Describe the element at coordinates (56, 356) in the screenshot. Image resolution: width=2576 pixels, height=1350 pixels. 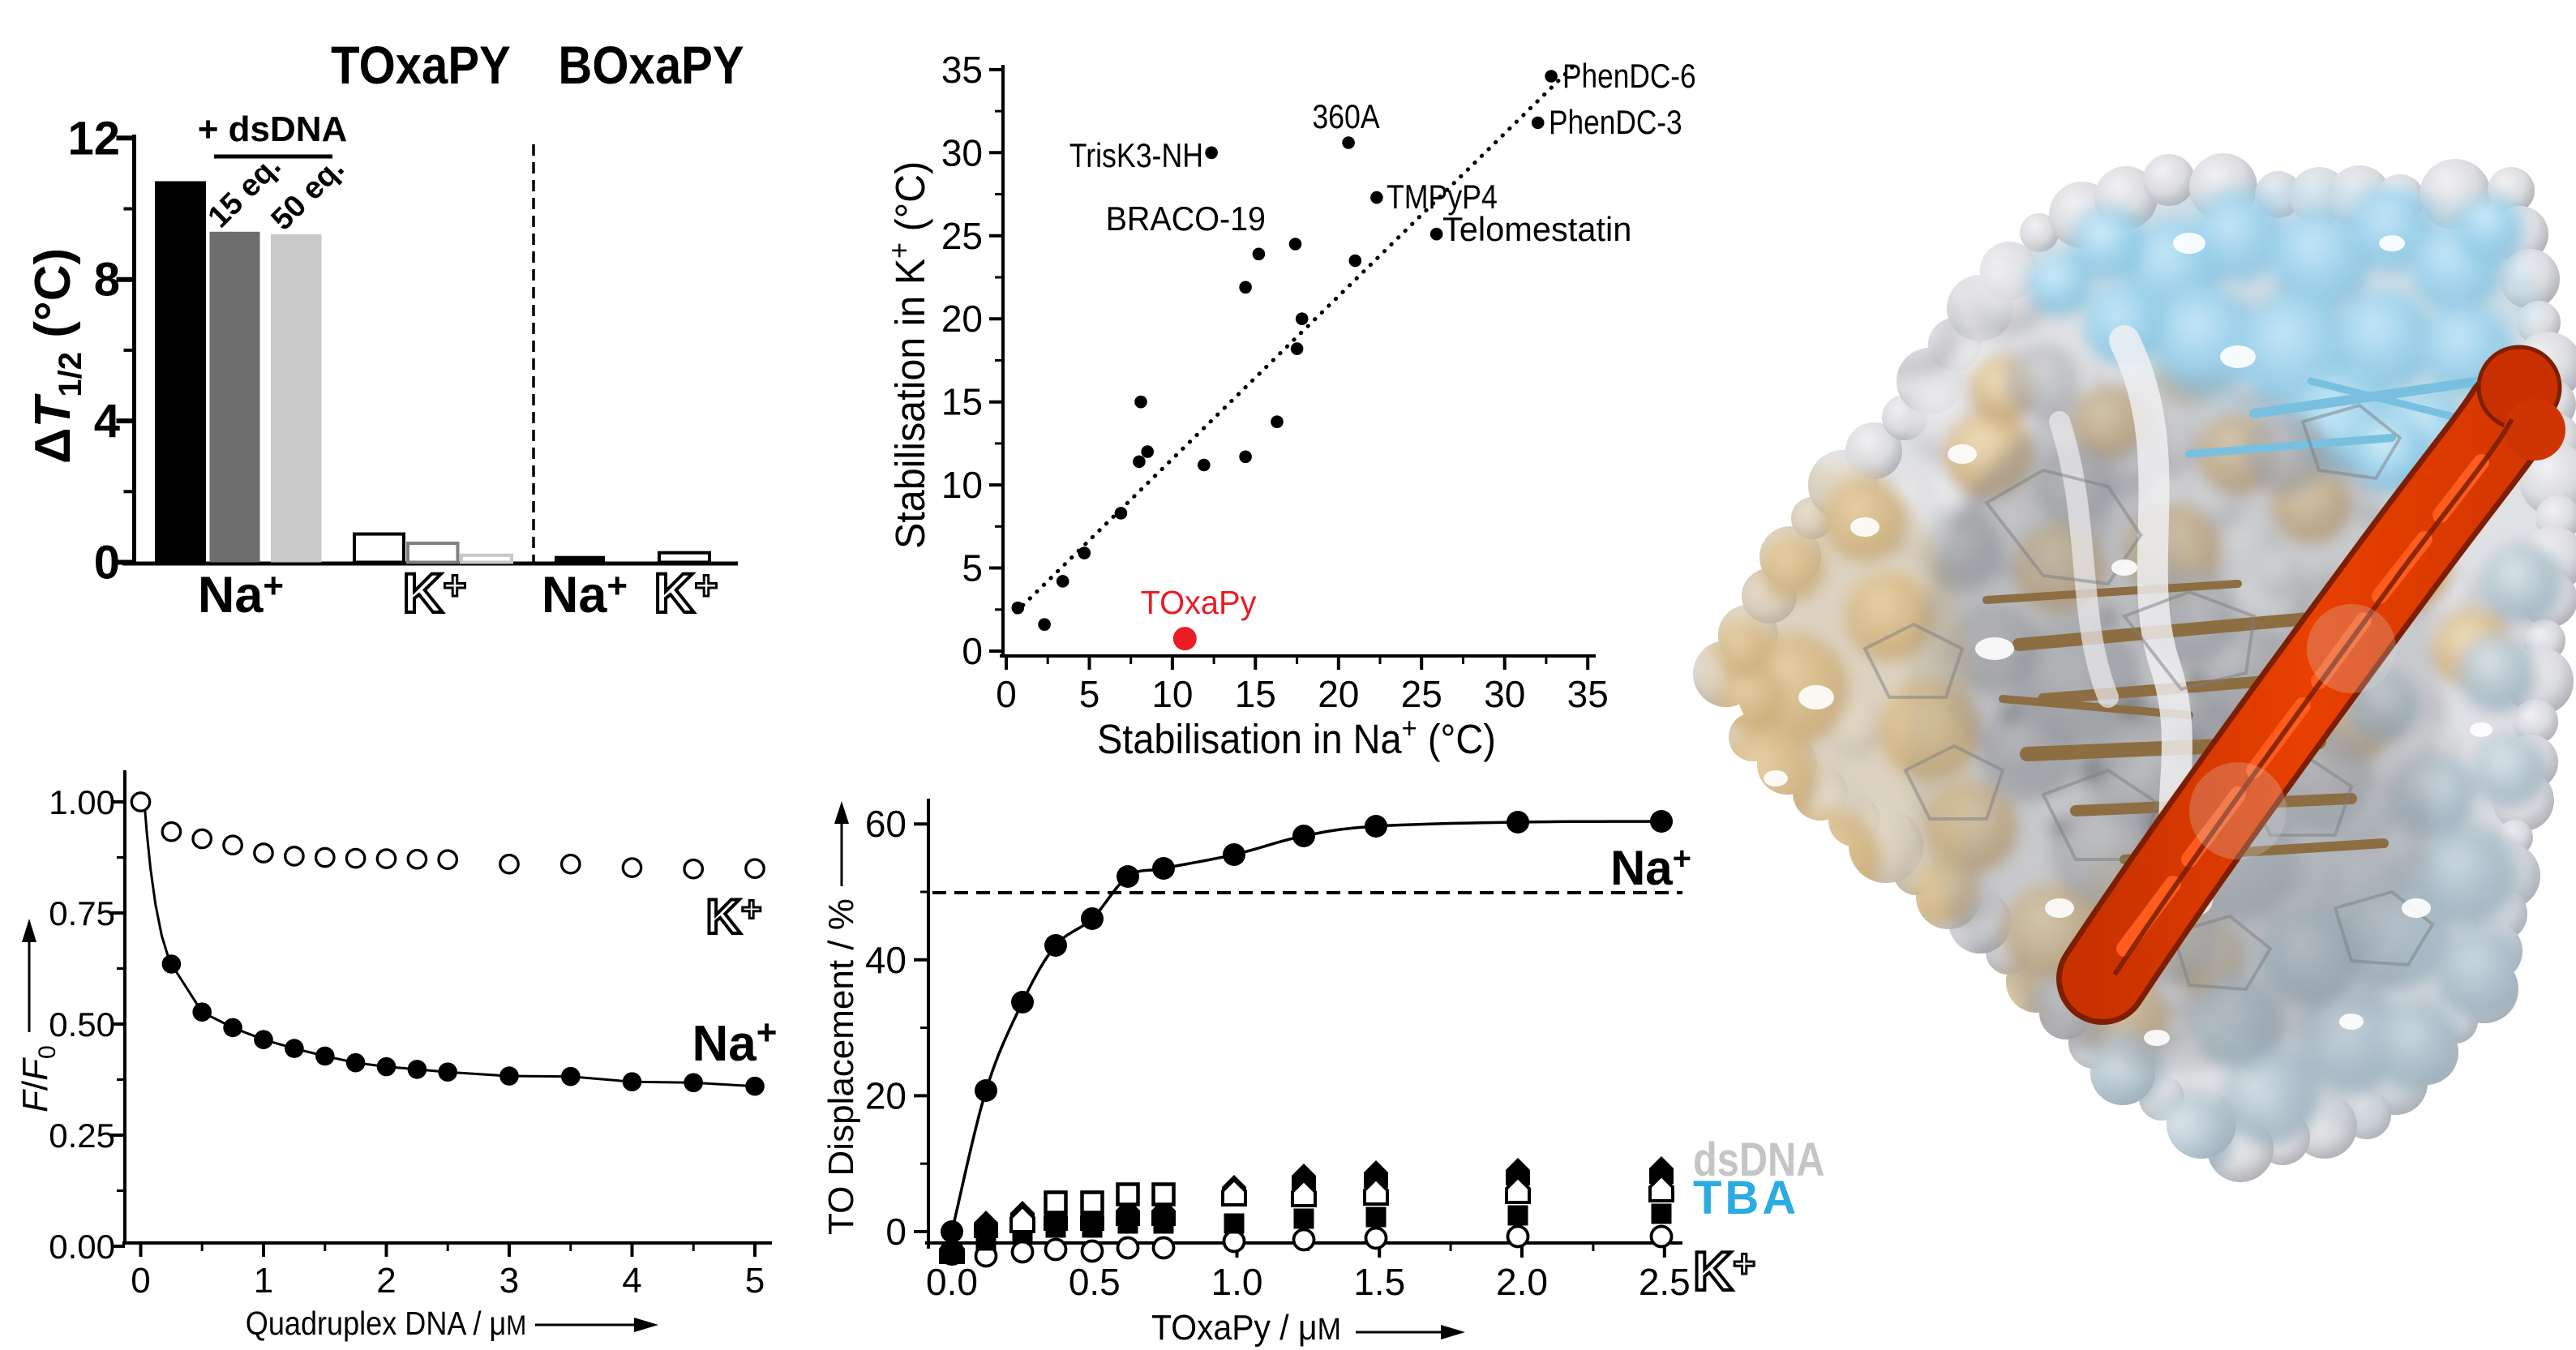
I see `svg-text: ΔT1/2 (°C)` at that location.